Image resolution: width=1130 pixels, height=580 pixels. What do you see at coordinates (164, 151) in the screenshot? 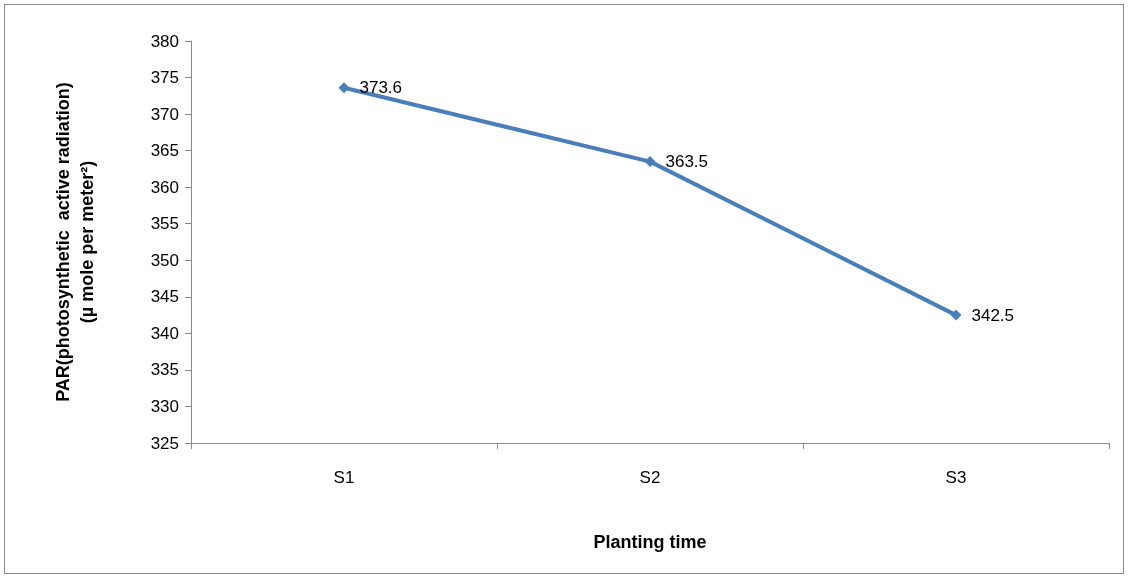
I see `y-tick-label: 365` at bounding box center [164, 151].